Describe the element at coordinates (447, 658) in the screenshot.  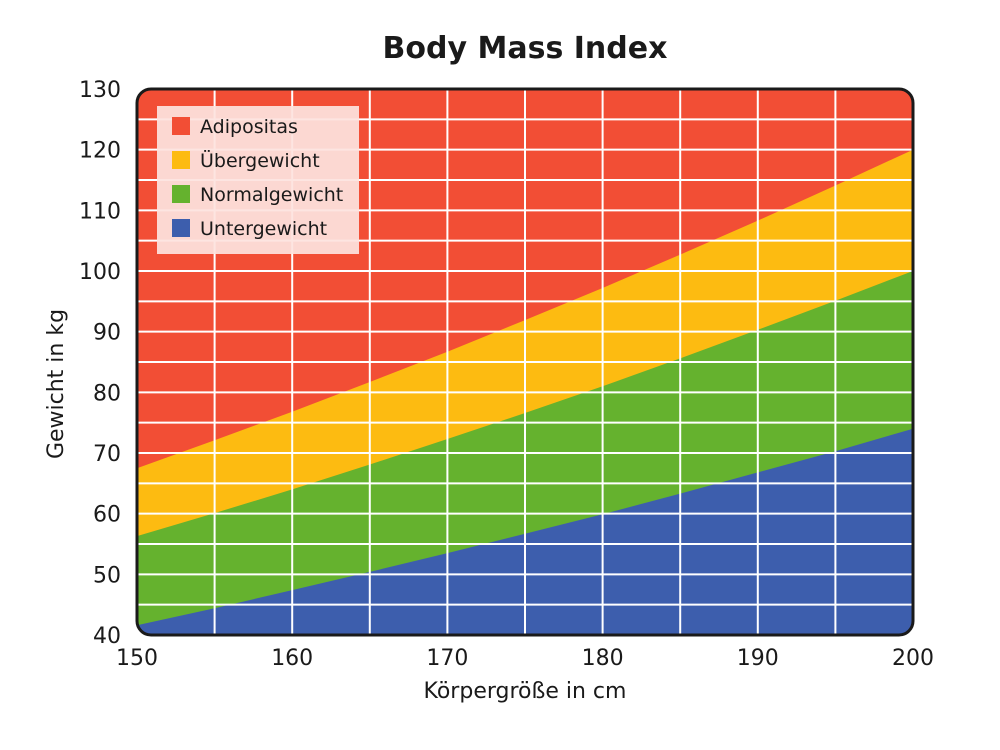
I see `x-tick-label: 170` at that location.